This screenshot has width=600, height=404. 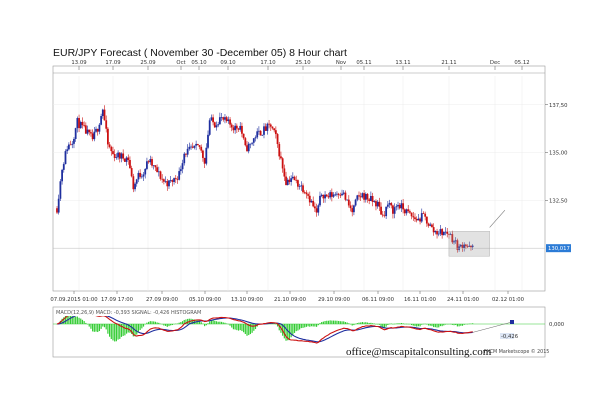 I want to click on top-tick-label: 05.12, so click(x=521, y=63).